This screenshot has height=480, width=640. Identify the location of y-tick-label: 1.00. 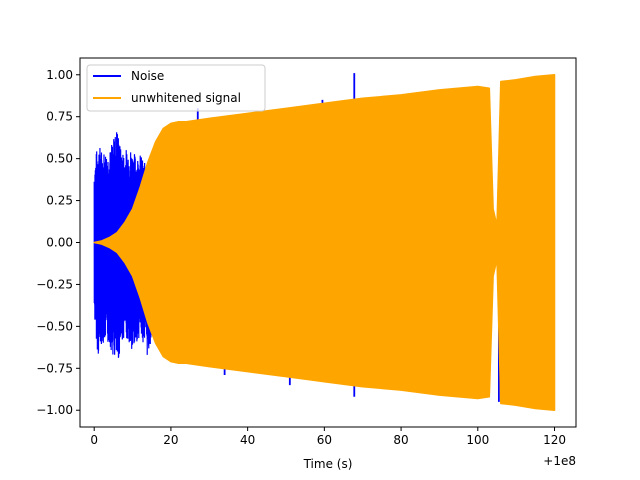
(59, 75).